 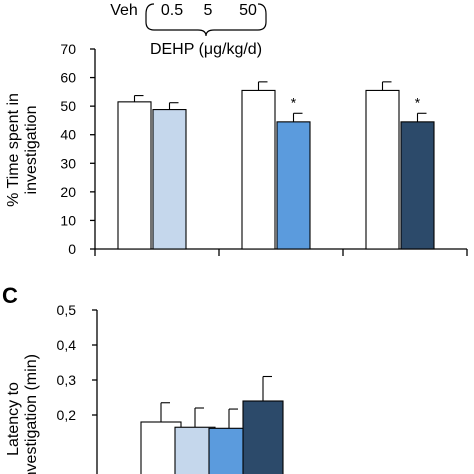 I want to click on y-tick-label: 70, so click(x=68, y=49).